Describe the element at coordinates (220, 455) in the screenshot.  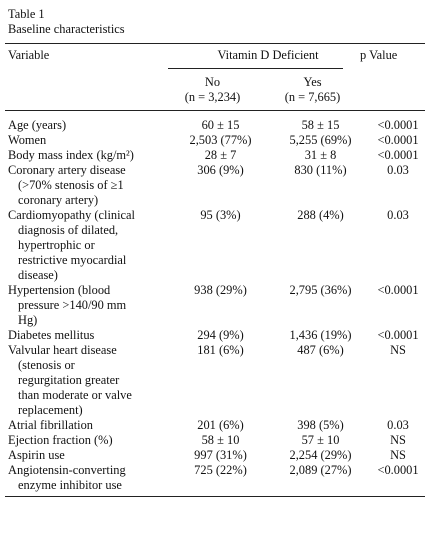
I see `value-no: 997 (31%)` at that location.